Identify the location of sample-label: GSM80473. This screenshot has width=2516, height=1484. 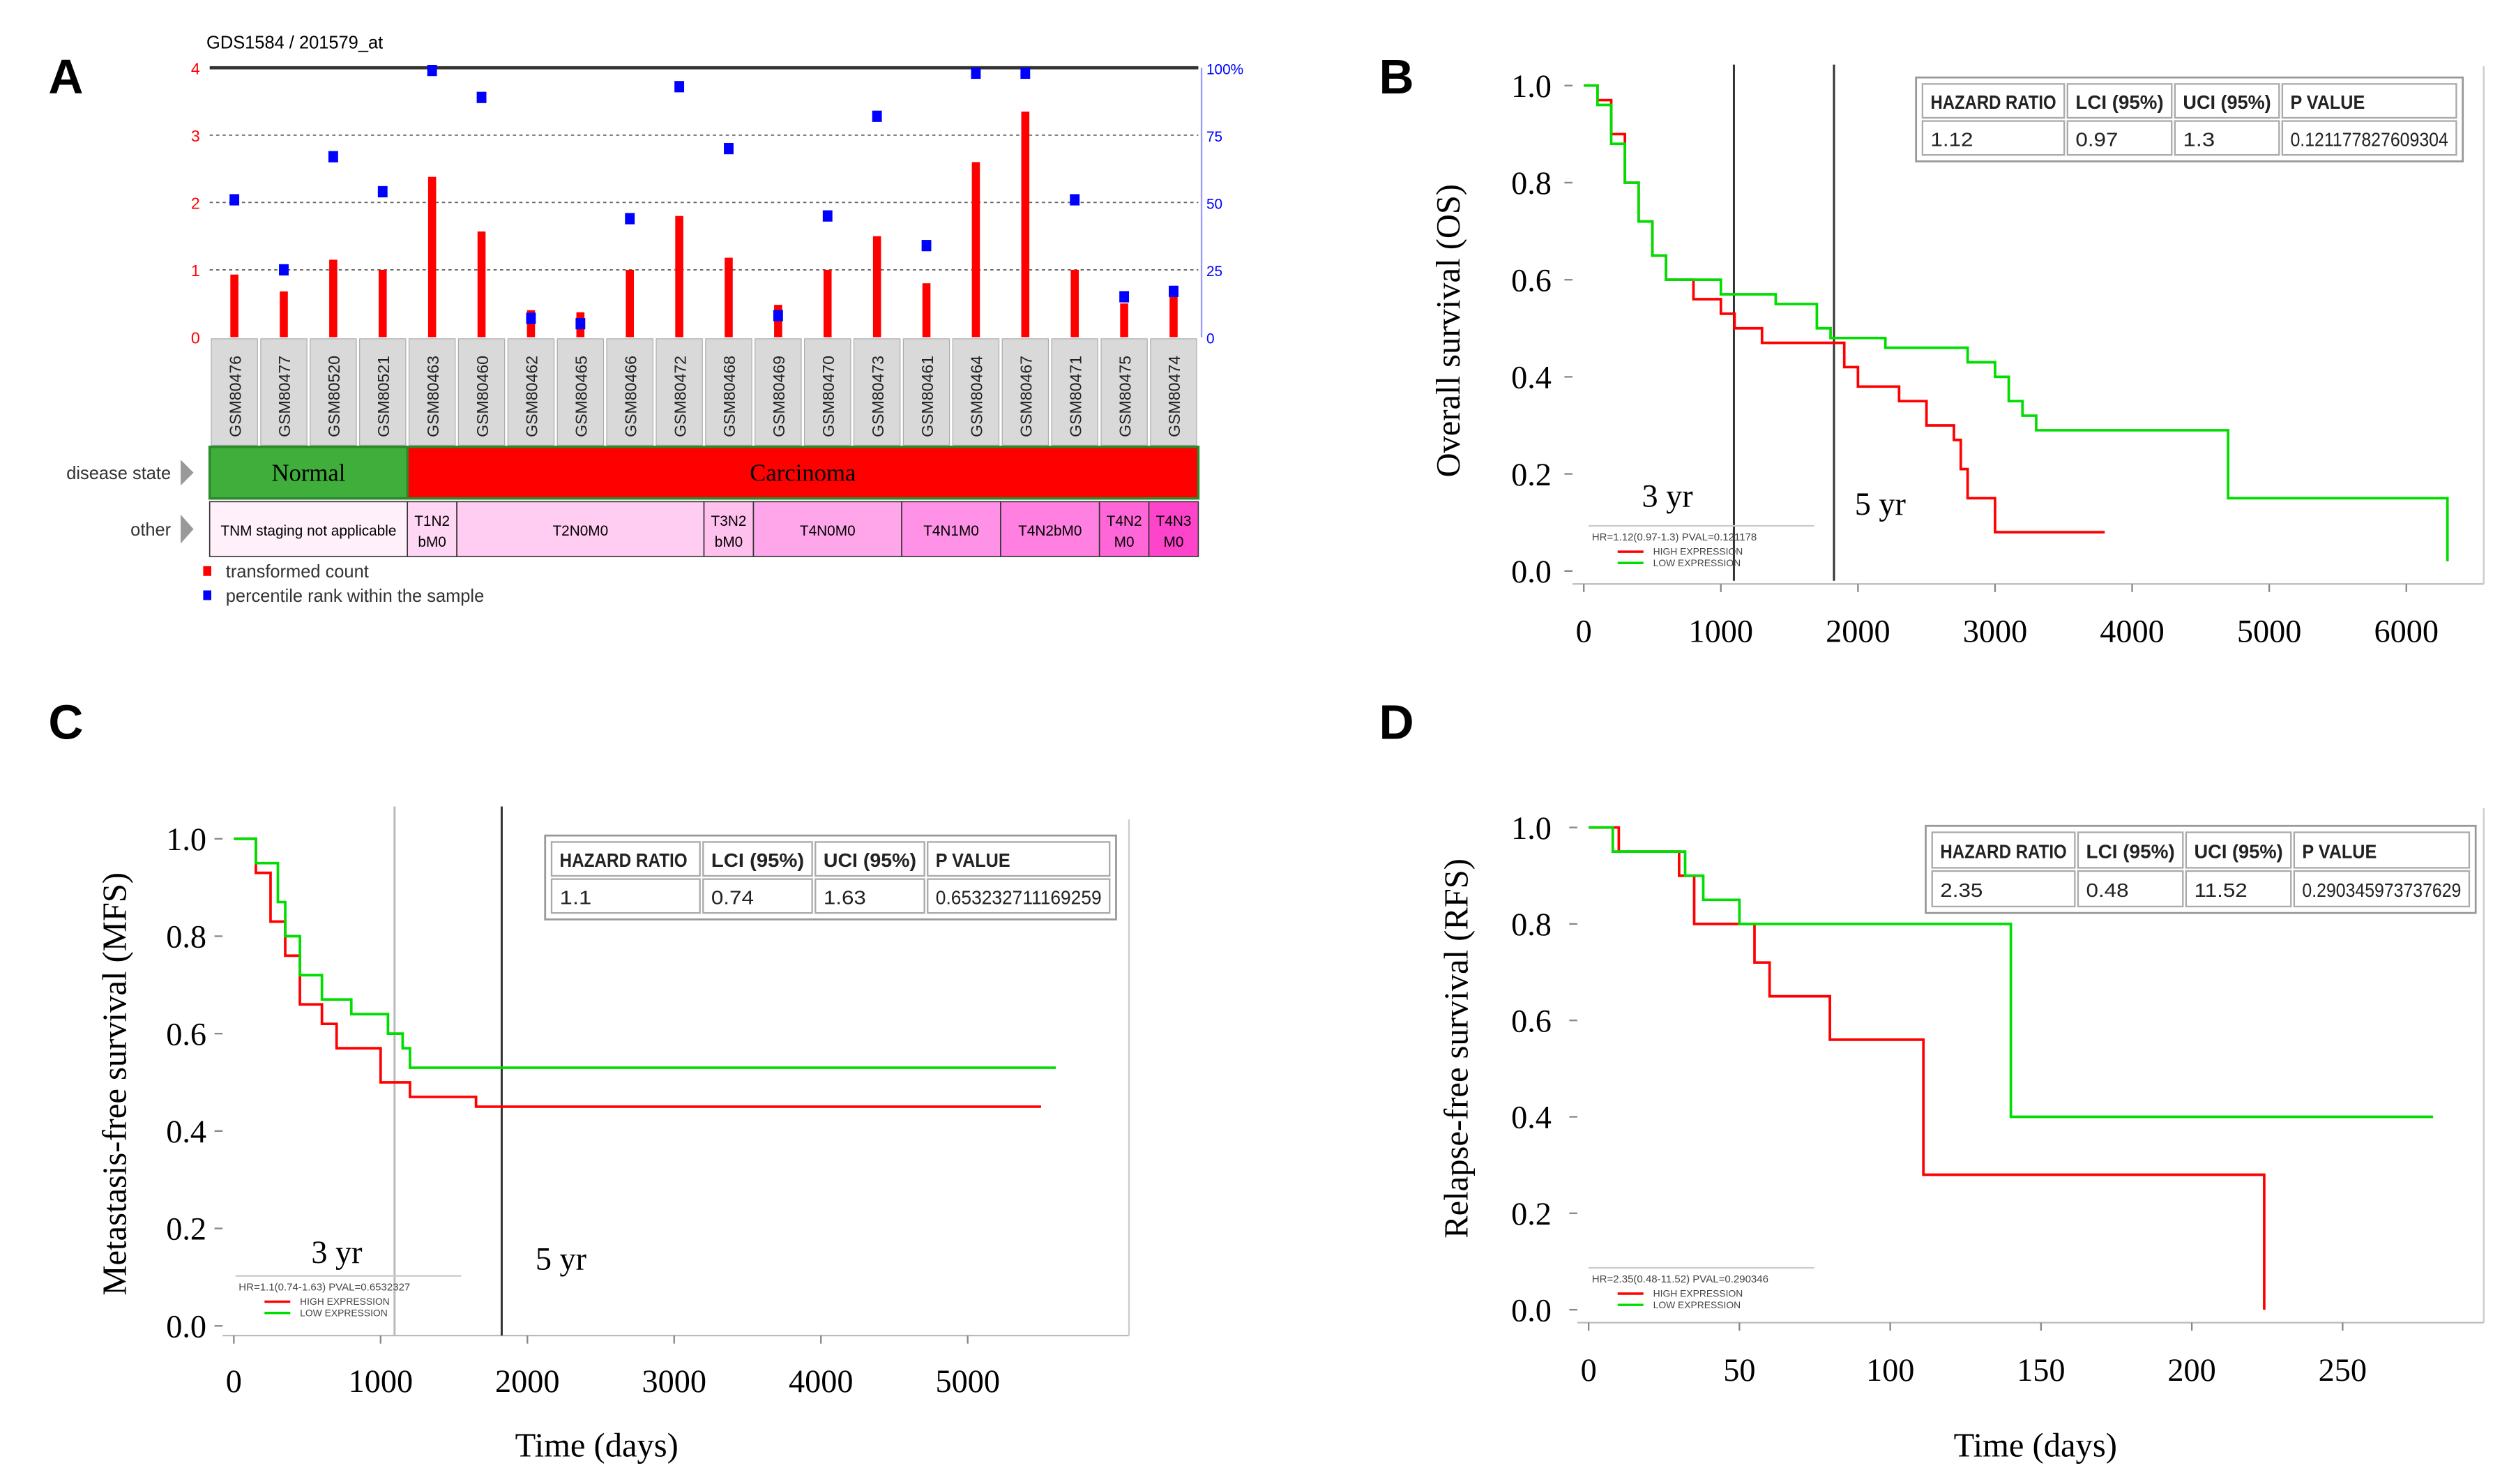
(878, 396).